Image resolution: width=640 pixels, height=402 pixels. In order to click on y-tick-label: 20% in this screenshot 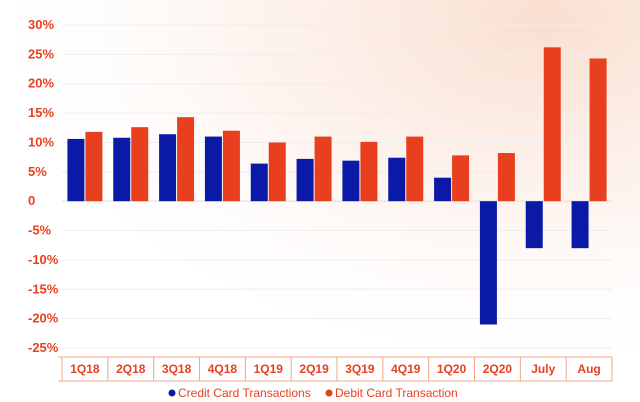, I will do `click(41, 83)`.